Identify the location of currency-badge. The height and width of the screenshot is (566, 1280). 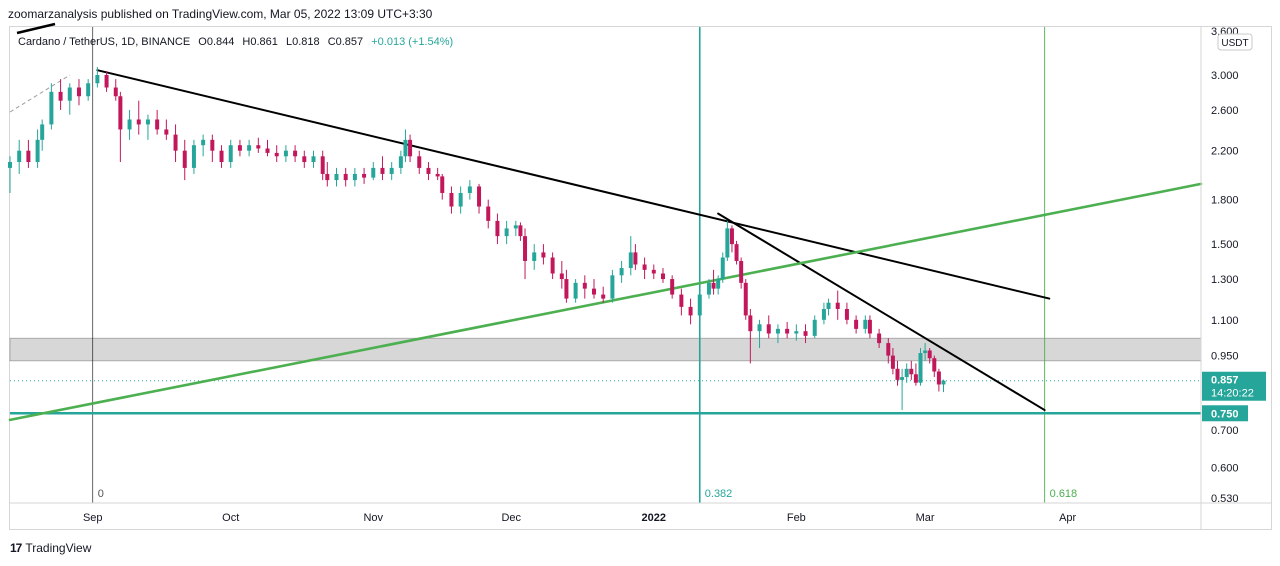
(1235, 42).